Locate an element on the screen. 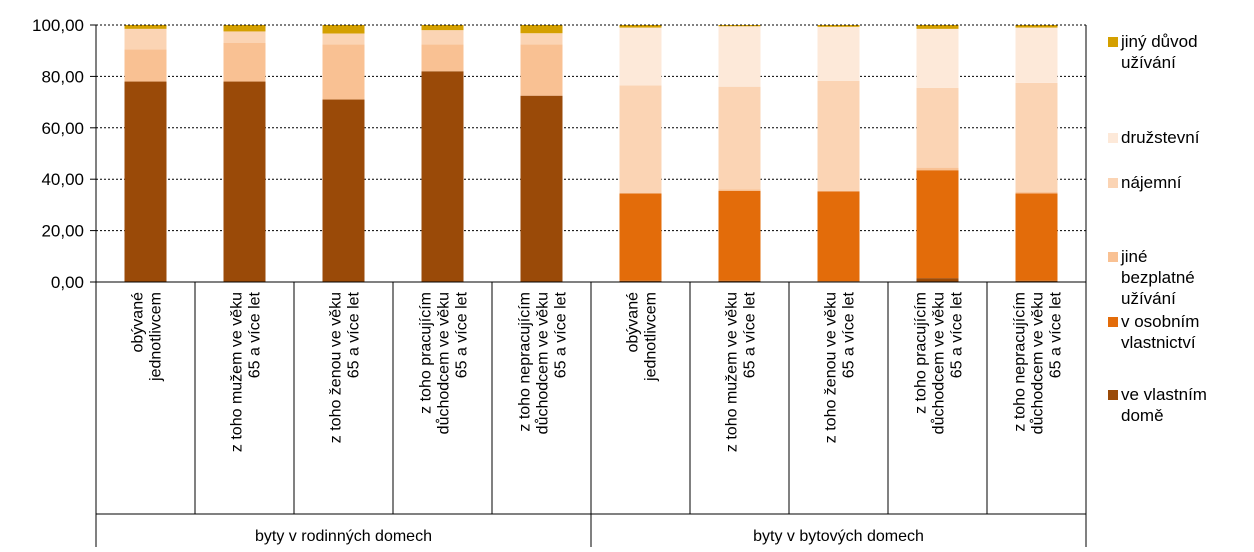 The height and width of the screenshot is (552, 1254). legend-label-line: bezplatné is located at coordinates (1158, 277).